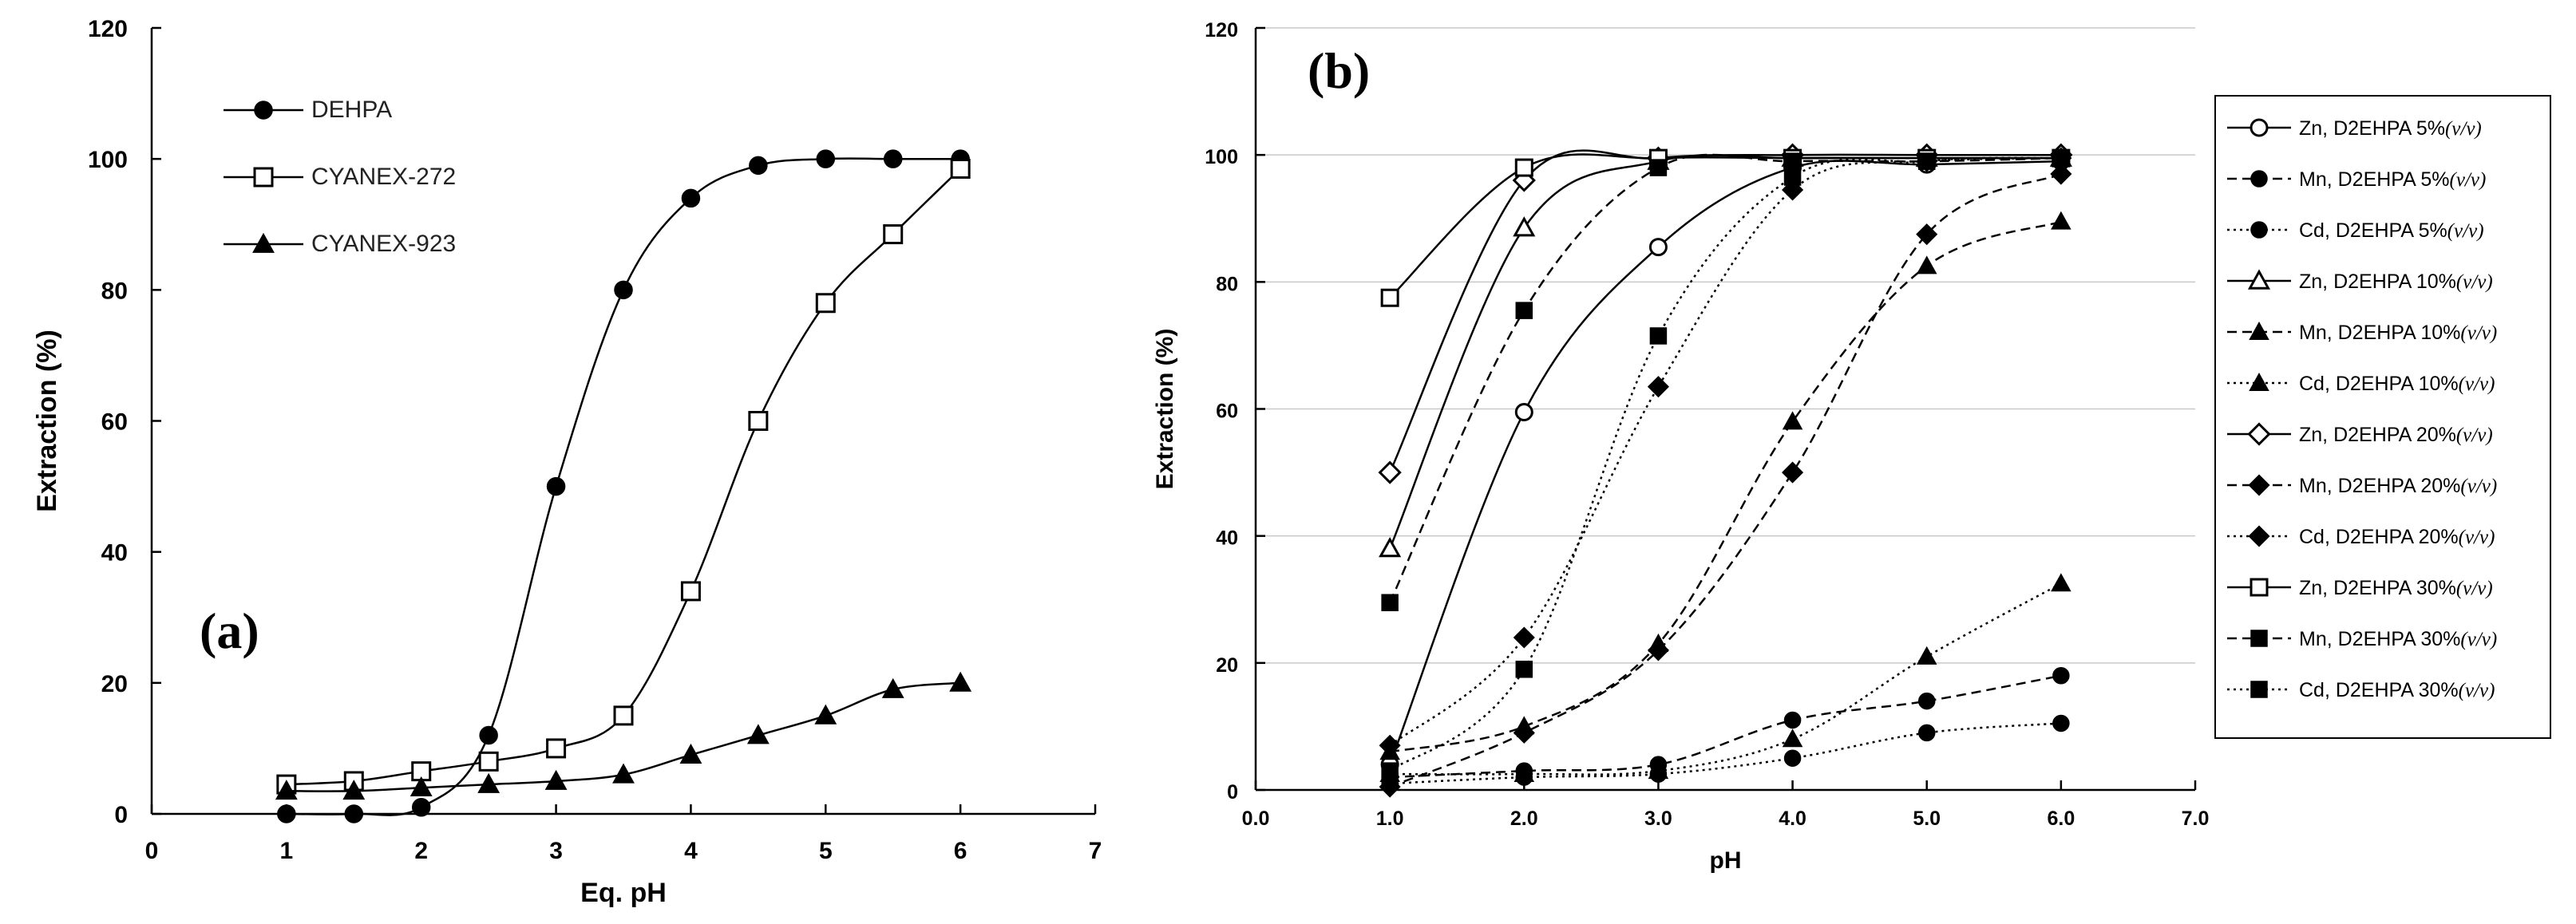  I want to click on legend-item-cyanex-272: CYANEX-272, so click(340, 177).